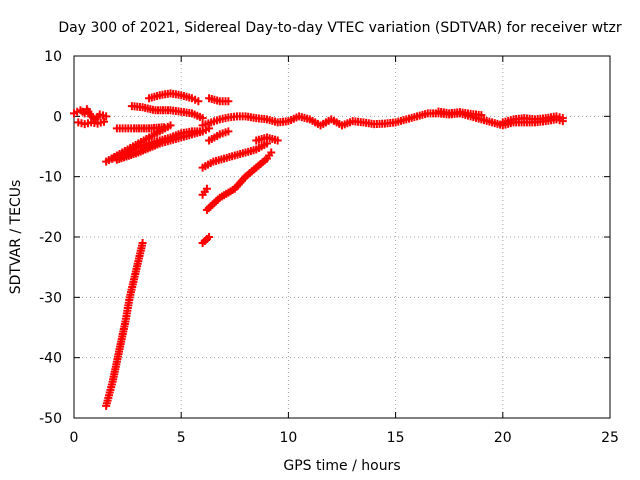 Image resolution: width=640 pixels, height=480 pixels. Describe the element at coordinates (124, 324) in the screenshot. I see `series-arc-steep` at that location.